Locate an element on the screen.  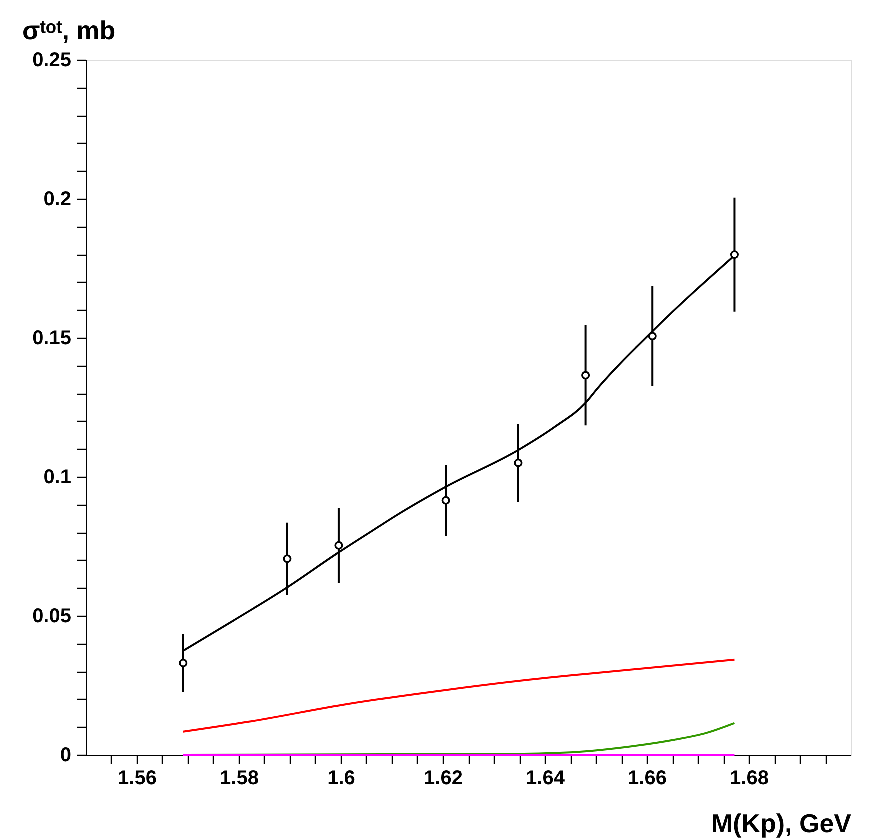
x-tick-label: 1.62 is located at coordinates (443, 779).